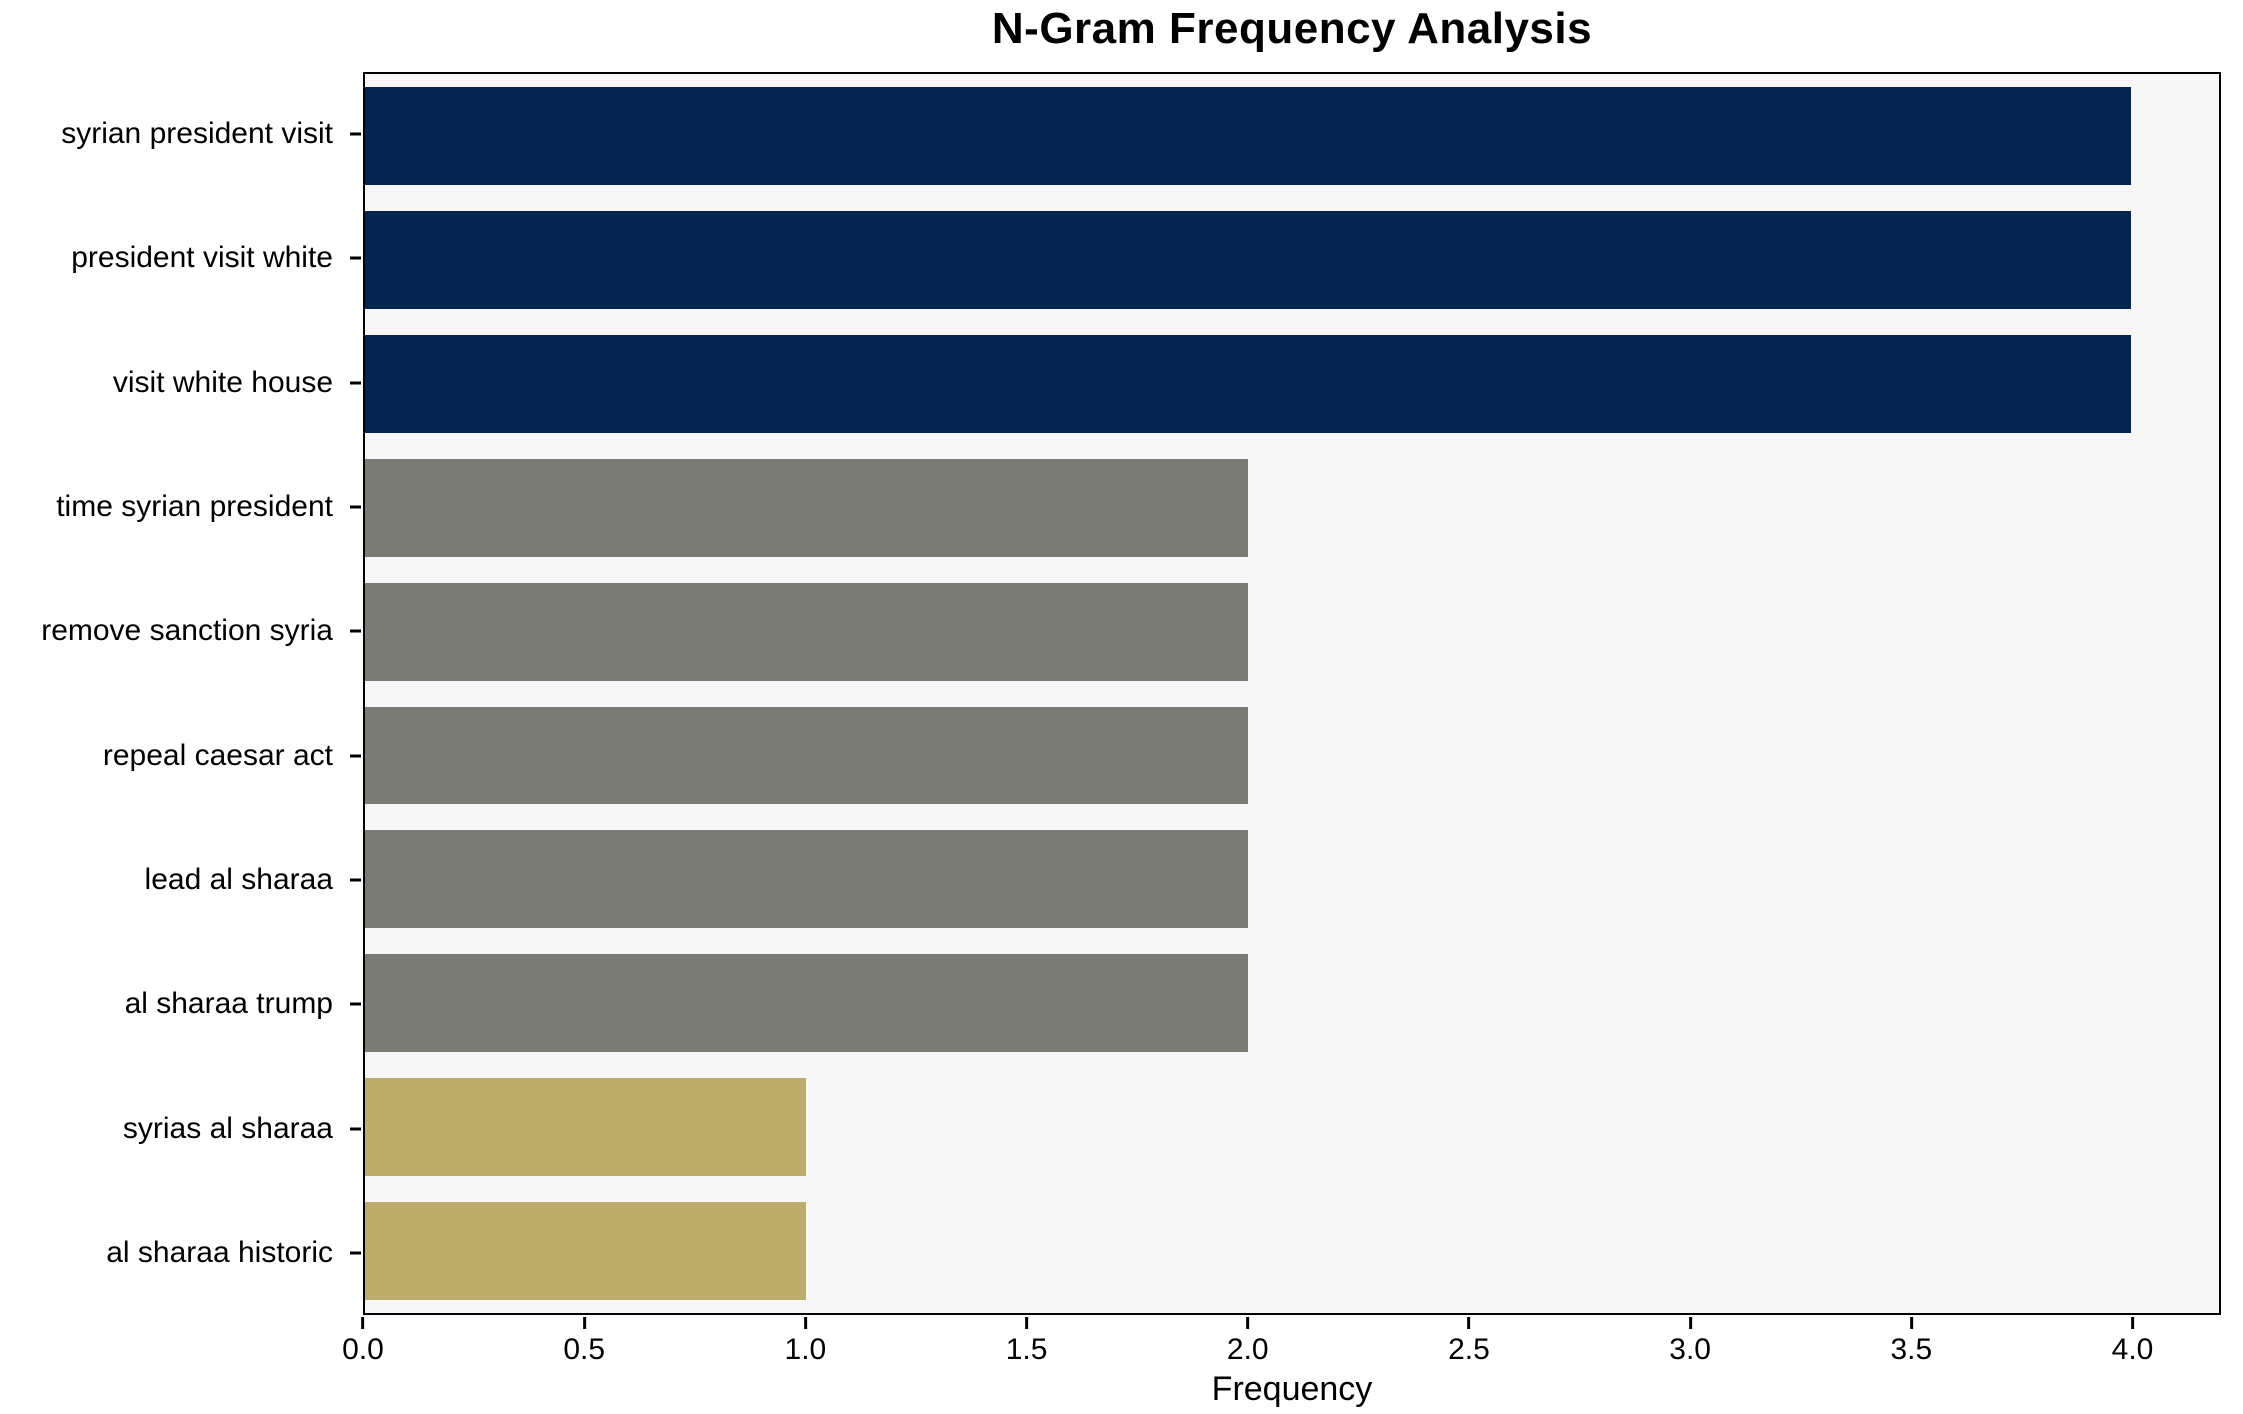 The image size is (2243, 1414). I want to click on x-tick-label: 2.5, so click(1469, 1349).